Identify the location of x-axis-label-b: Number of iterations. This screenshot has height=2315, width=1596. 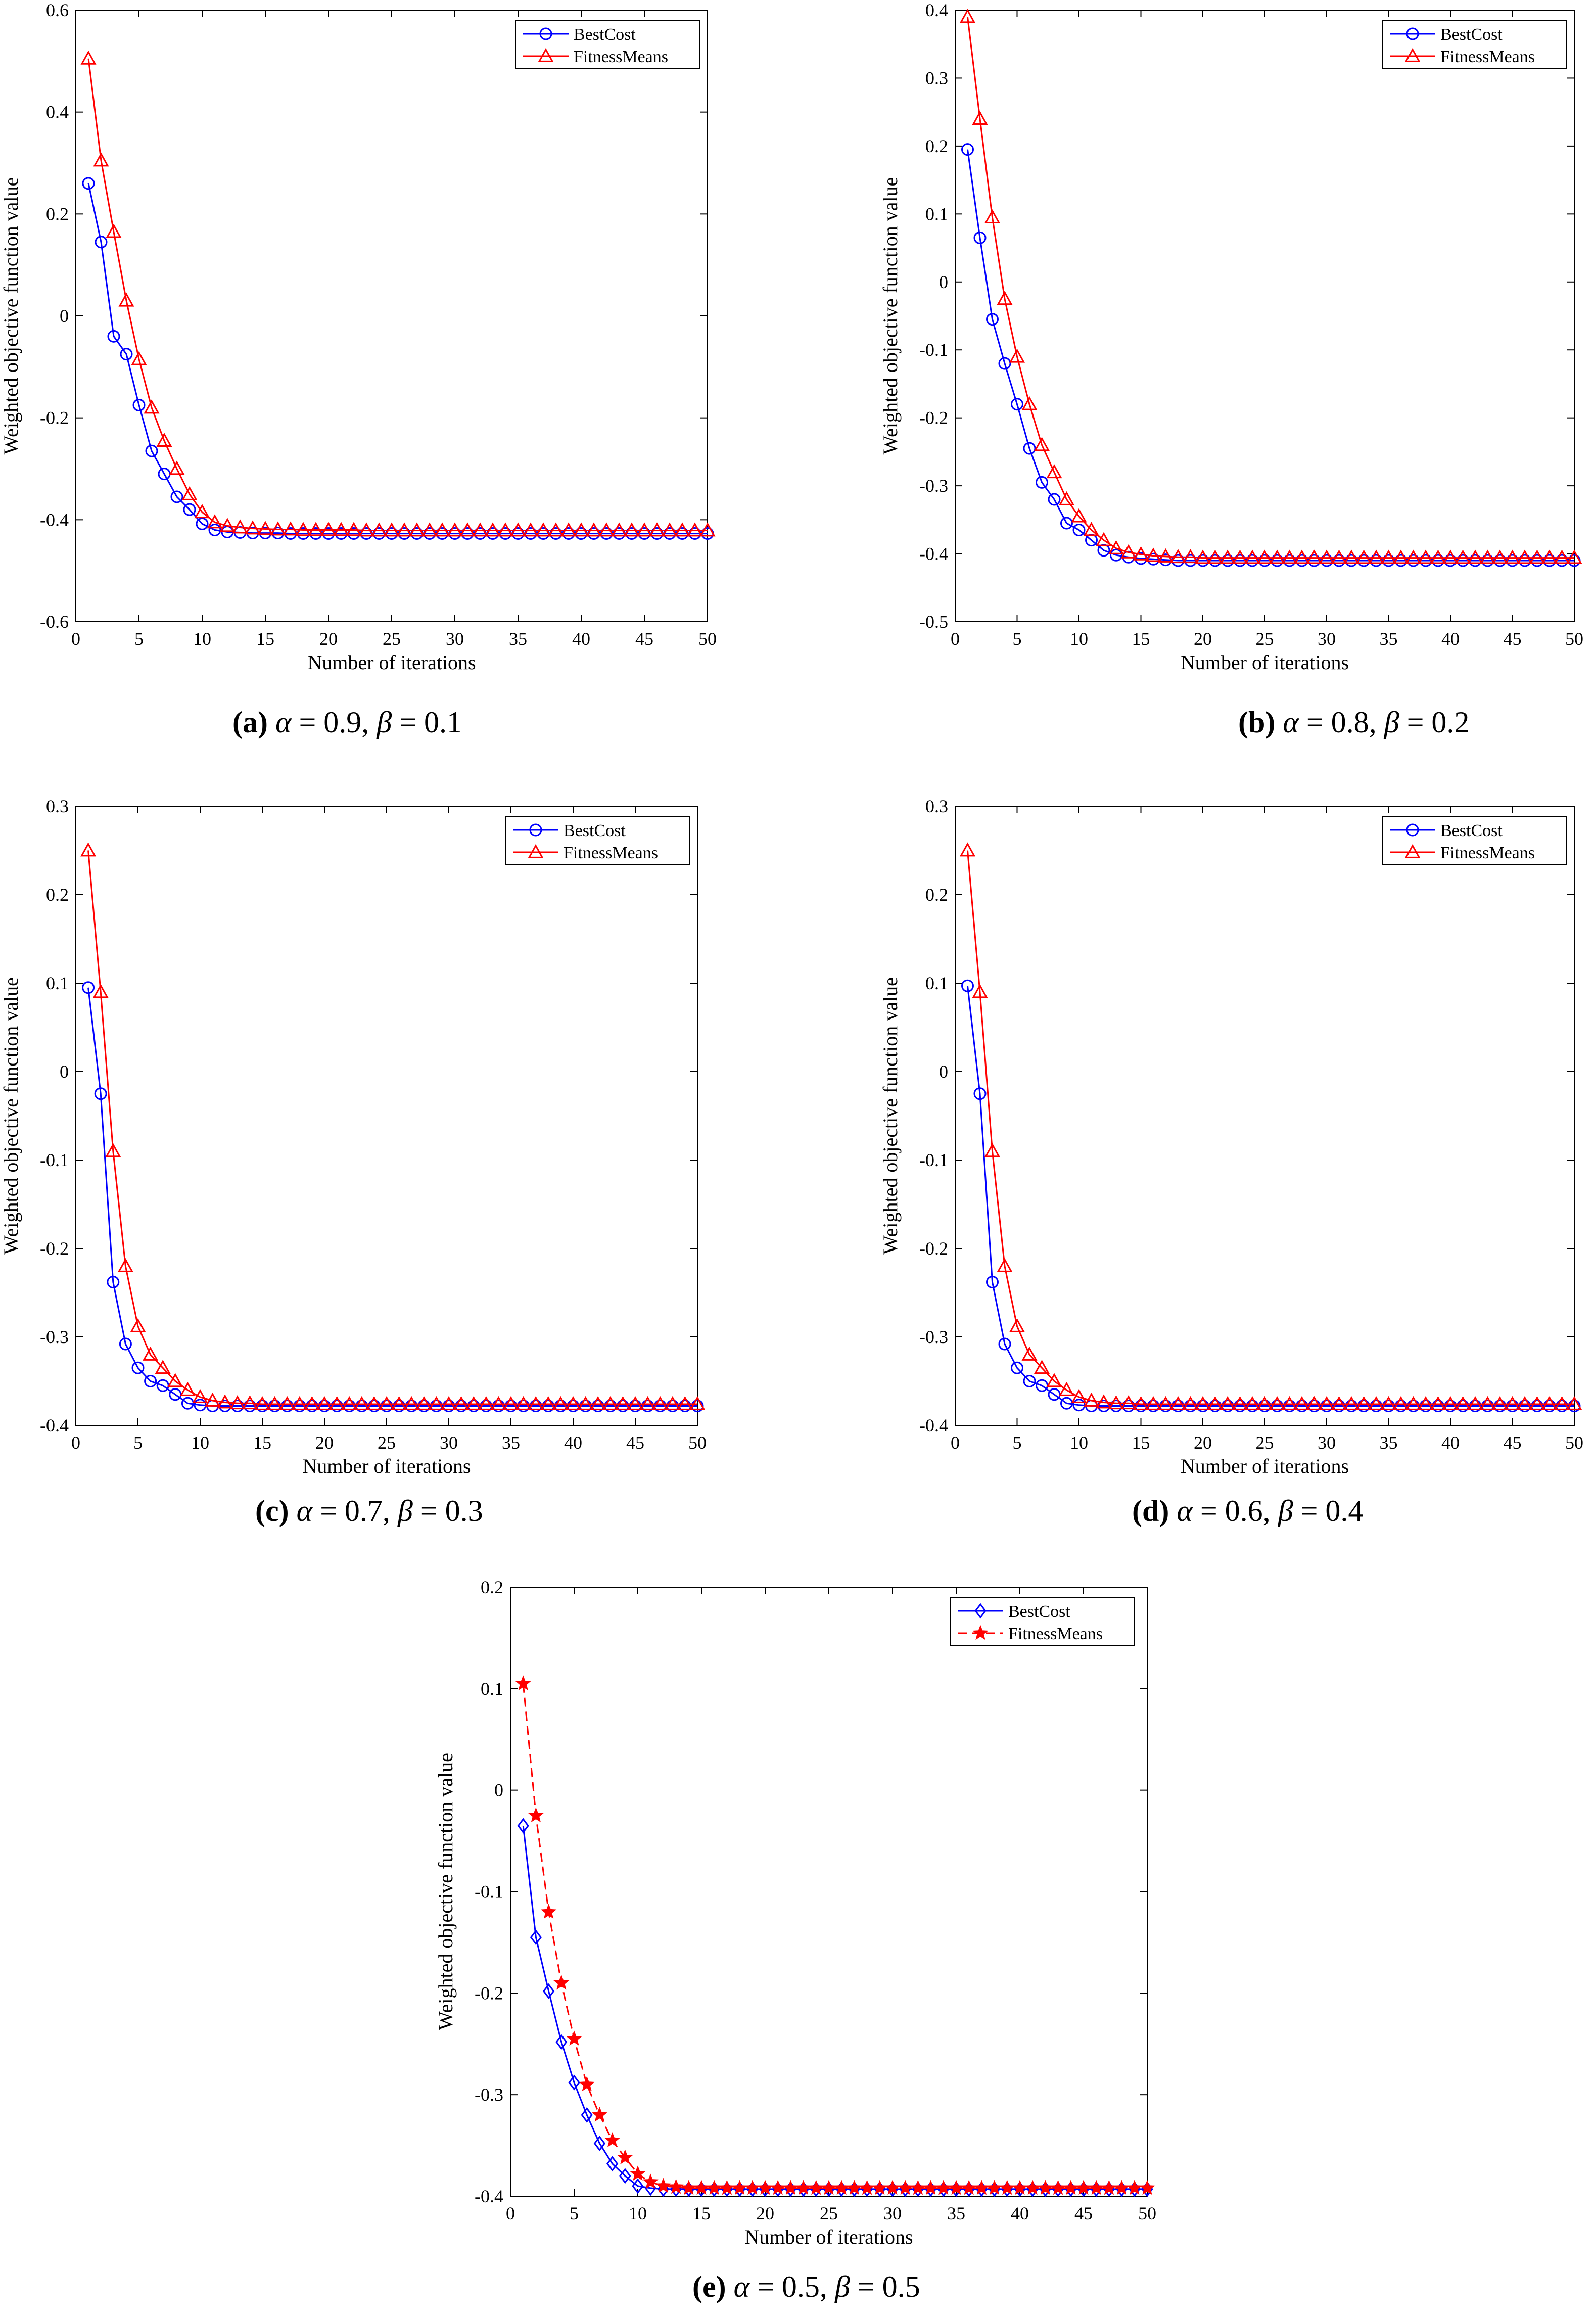
(1265, 662).